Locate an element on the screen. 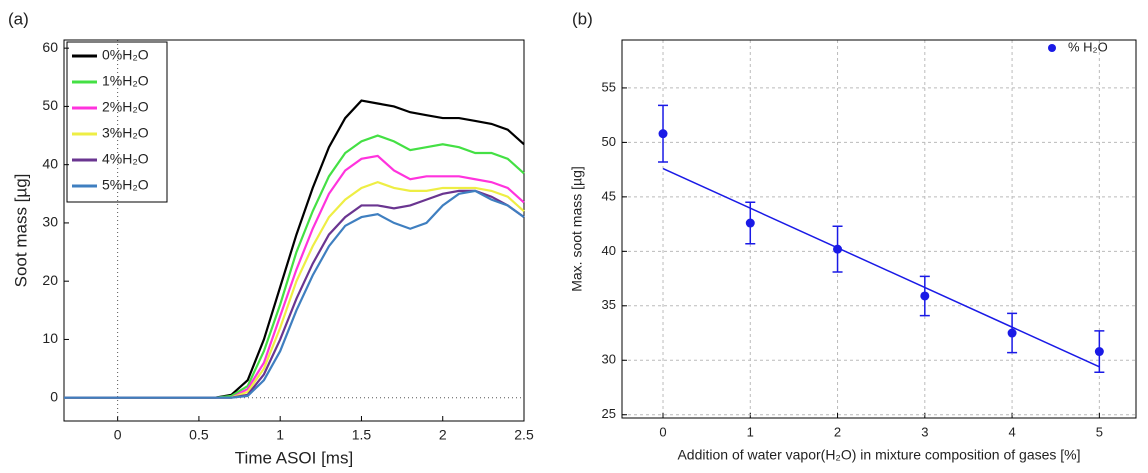 Image resolution: width=1148 pixels, height=473 pixels. legend-label: 3%H₂O is located at coordinates (125, 133).